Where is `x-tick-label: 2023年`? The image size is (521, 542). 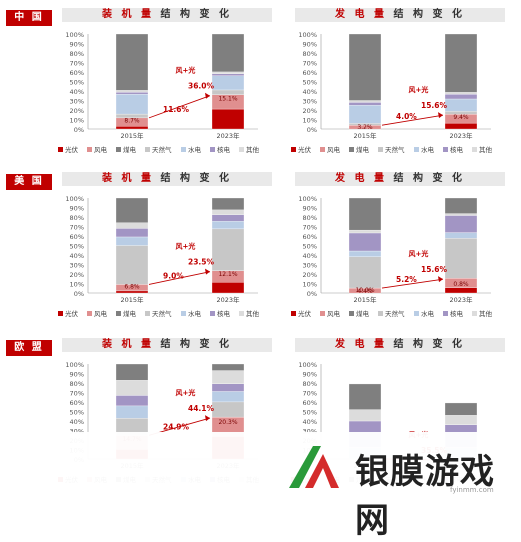 x-tick-label: 2023年 is located at coordinates (461, 299).